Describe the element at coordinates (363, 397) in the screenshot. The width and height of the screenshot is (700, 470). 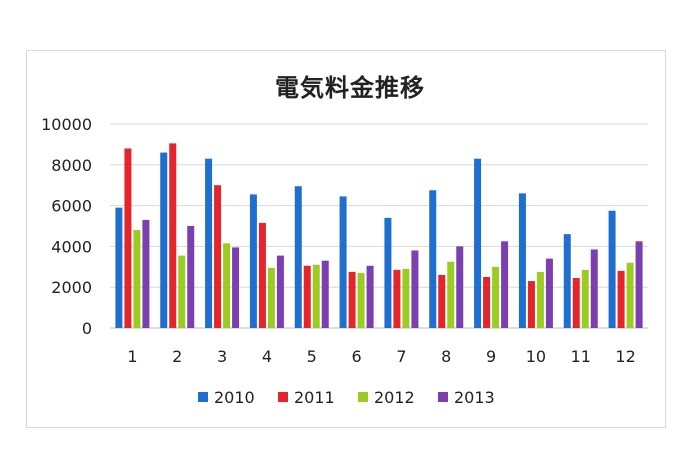
I see `legend-swatch-2012` at that location.